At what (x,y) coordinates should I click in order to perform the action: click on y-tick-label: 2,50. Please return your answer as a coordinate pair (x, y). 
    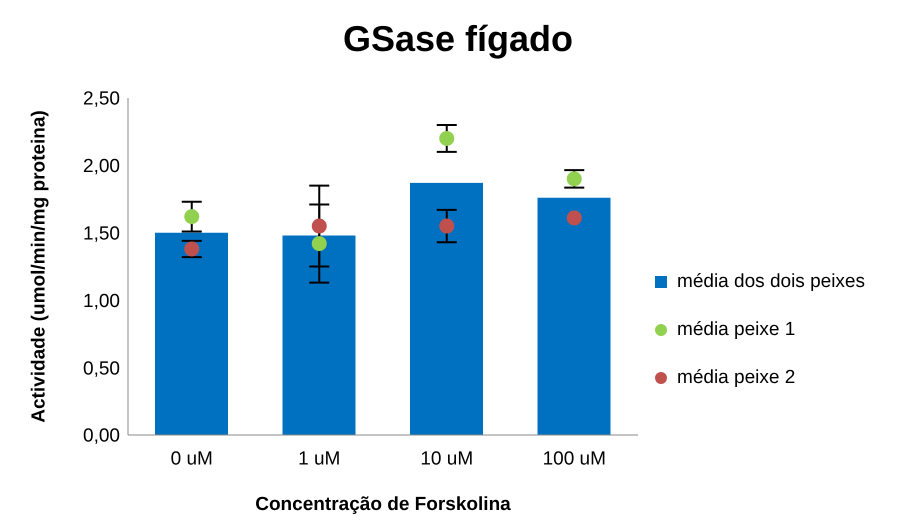
    Looking at the image, I should click on (101, 99).